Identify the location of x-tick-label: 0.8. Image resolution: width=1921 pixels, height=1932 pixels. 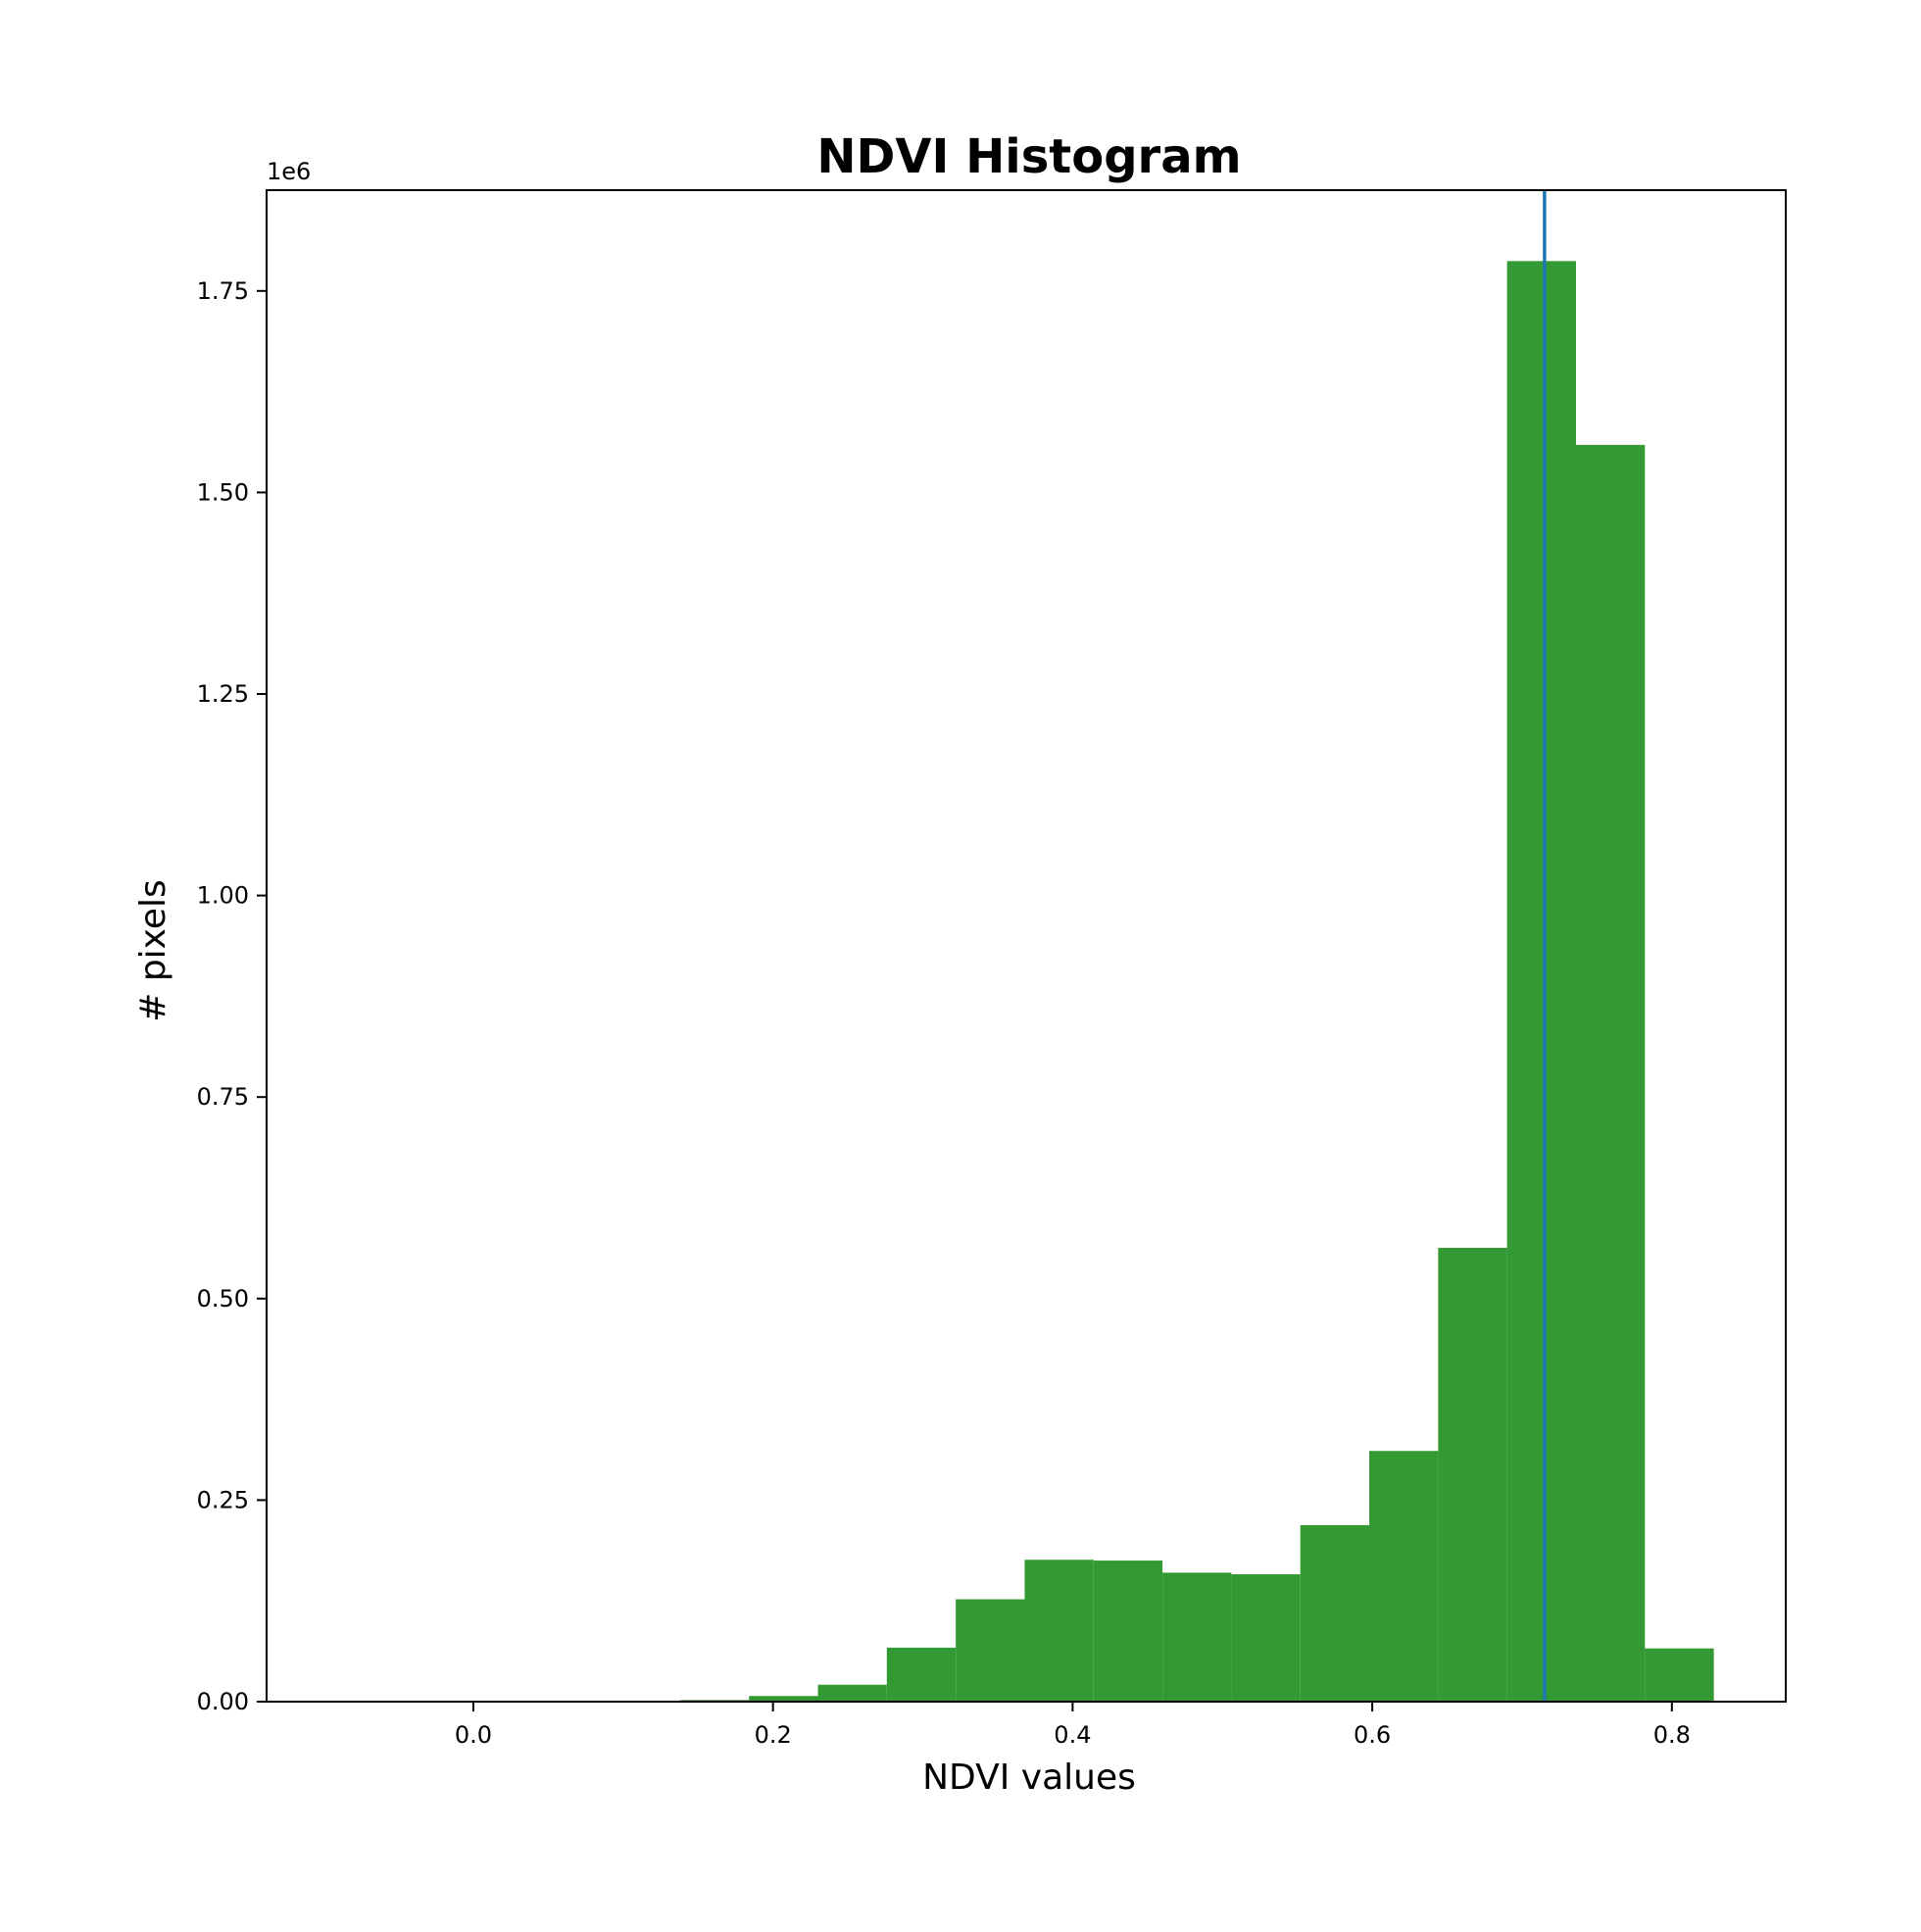
(1672, 1735).